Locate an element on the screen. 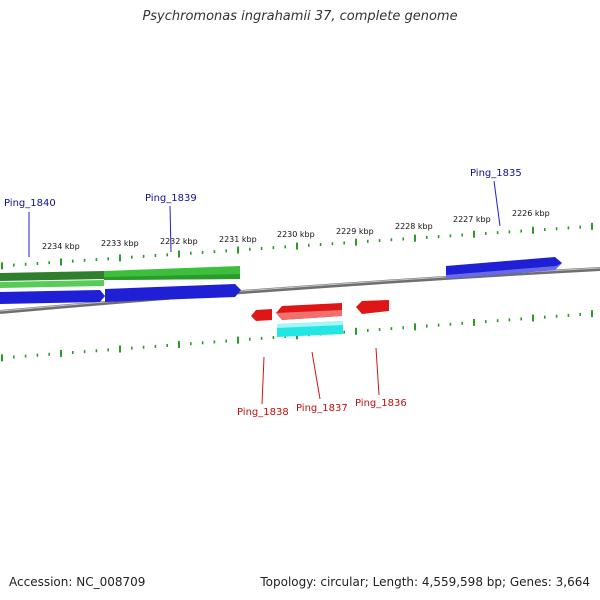  scale-label-2231: 2231 kbp is located at coordinates (238, 239).